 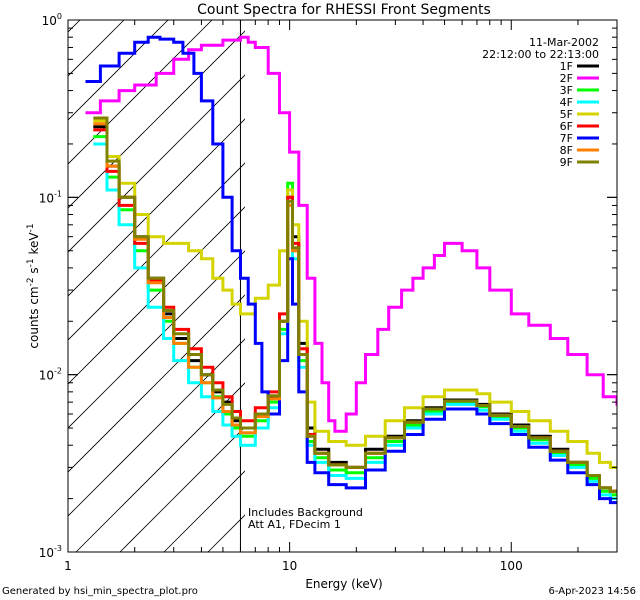 I want to click on background-annotation: Includes Background, so click(x=305, y=512).